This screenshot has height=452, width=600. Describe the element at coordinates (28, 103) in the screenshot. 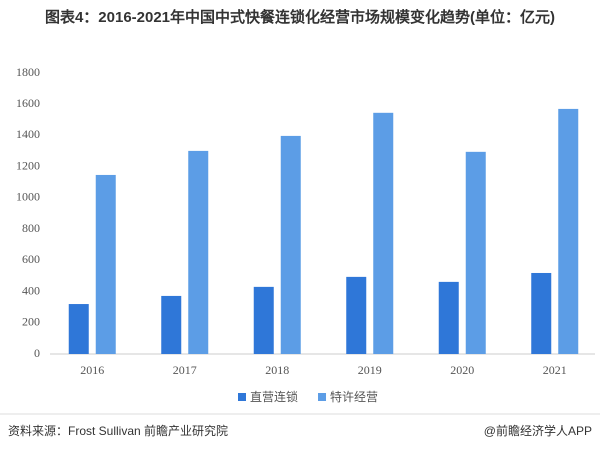

I see `y-tick-label: 1600` at that location.